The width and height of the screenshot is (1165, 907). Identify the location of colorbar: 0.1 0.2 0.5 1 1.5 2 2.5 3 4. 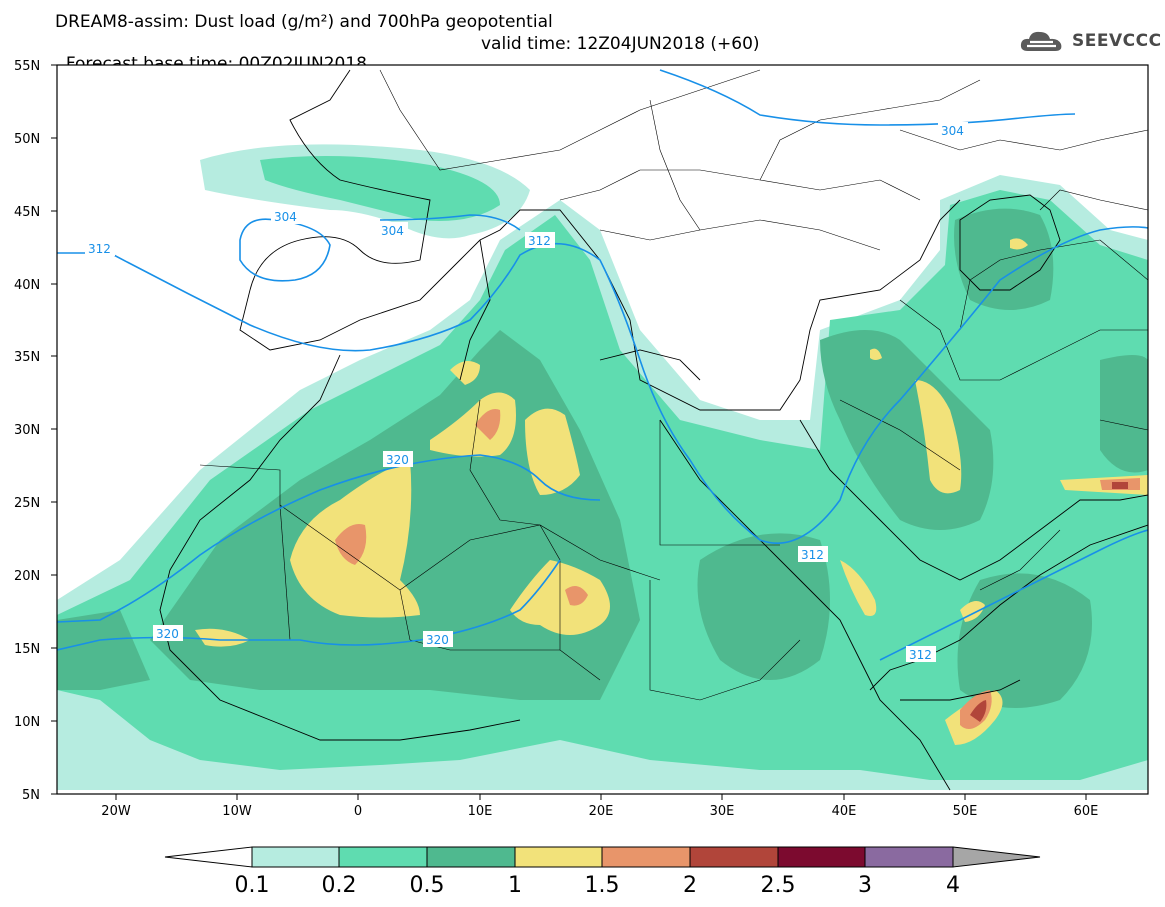
(602, 872).